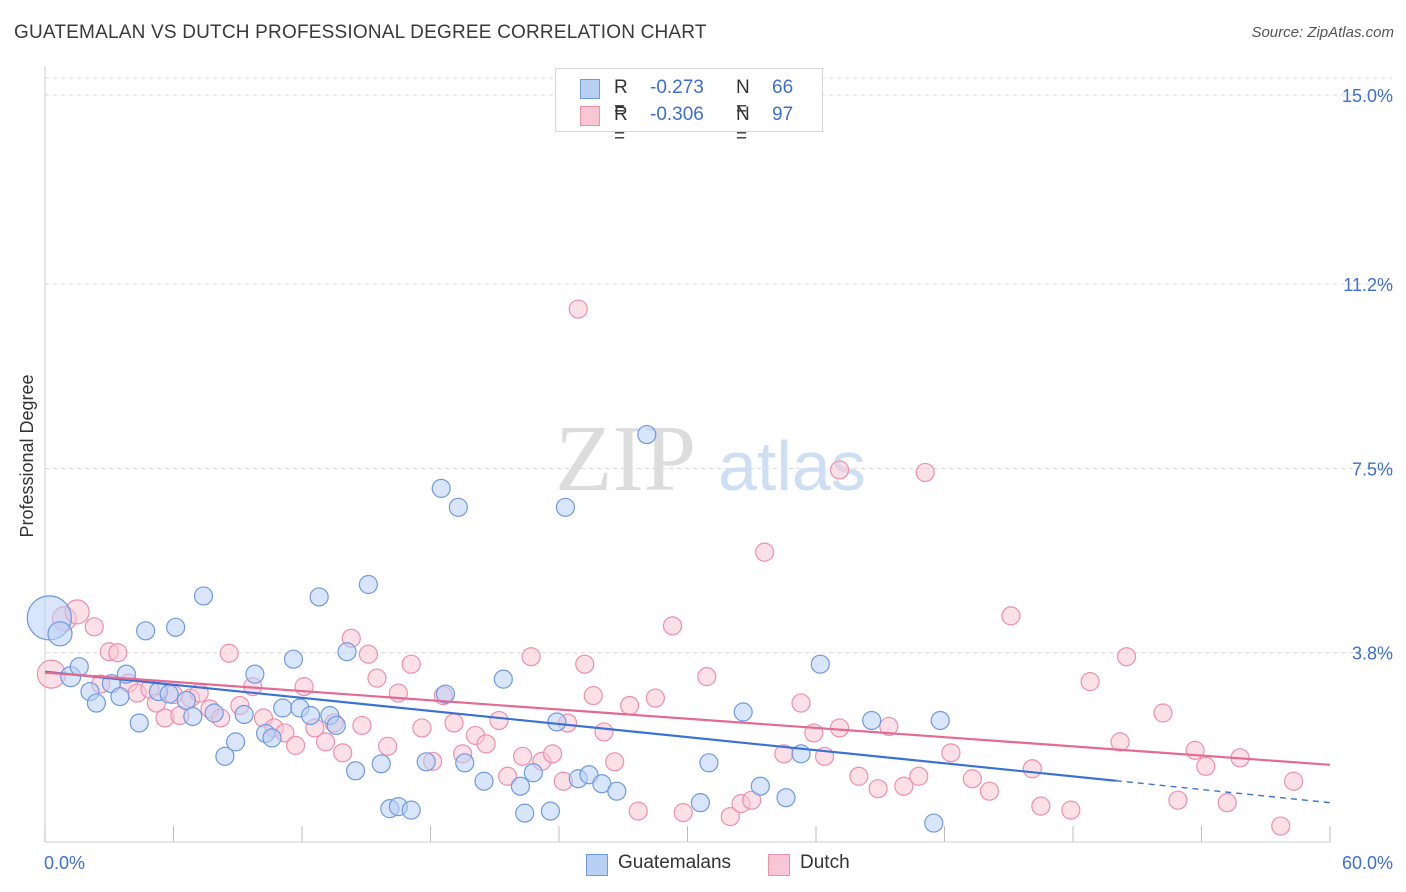 Image resolution: width=1406 pixels, height=892 pixels. I want to click on stats-legend: R = -0.273 N = 66 R = -0.306 N = 97, so click(689, 107).